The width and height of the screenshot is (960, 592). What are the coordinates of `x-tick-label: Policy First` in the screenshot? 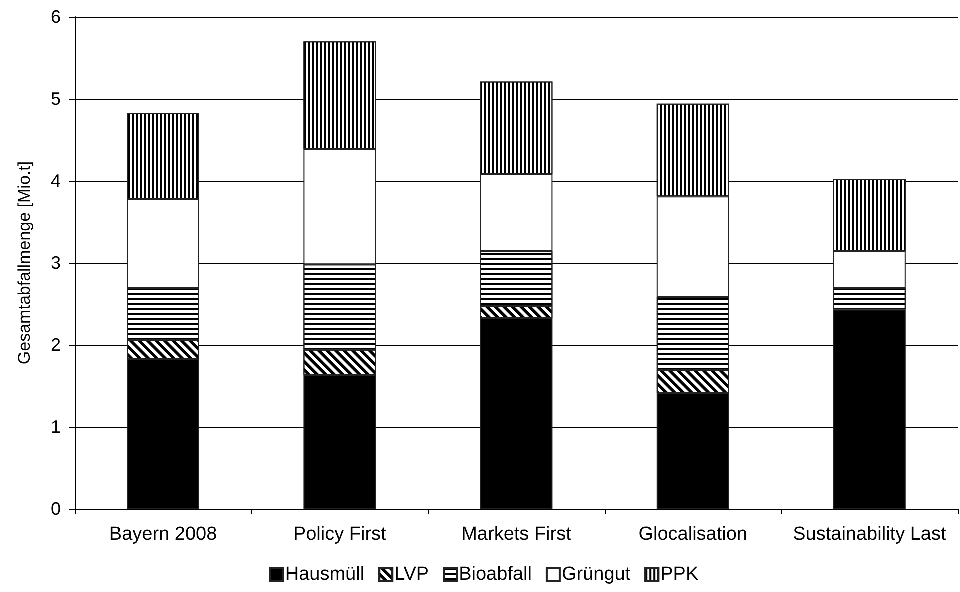 It's located at (340, 534).